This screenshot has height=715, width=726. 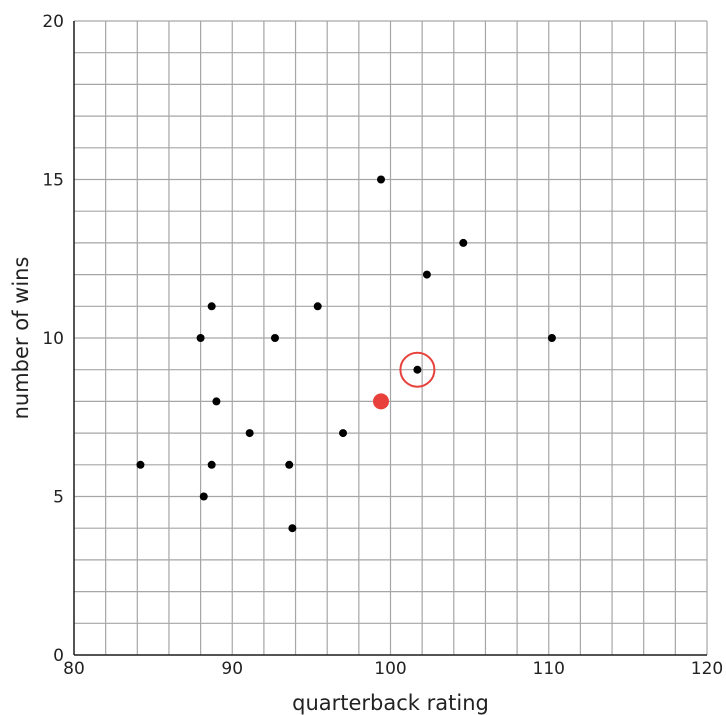 I want to click on x-tick-label: 100, so click(x=390, y=669).